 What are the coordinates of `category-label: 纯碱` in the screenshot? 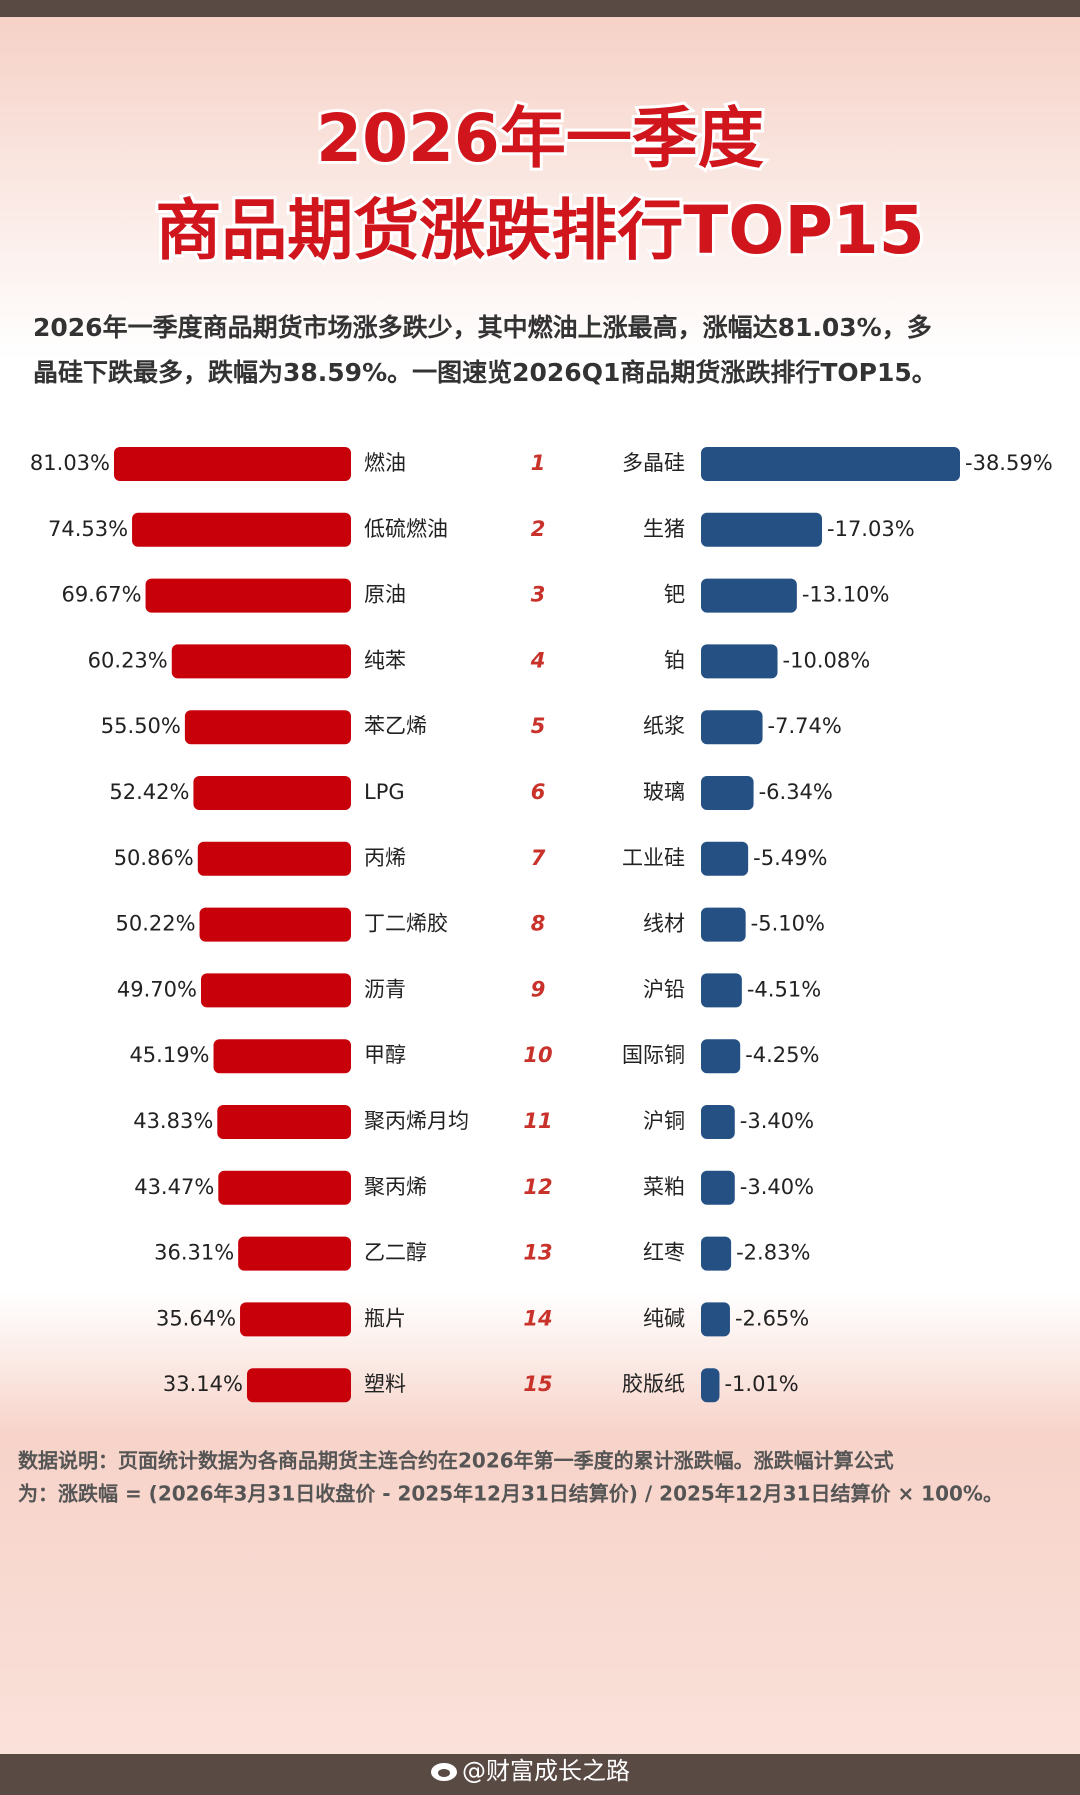 It's located at (664, 1318).